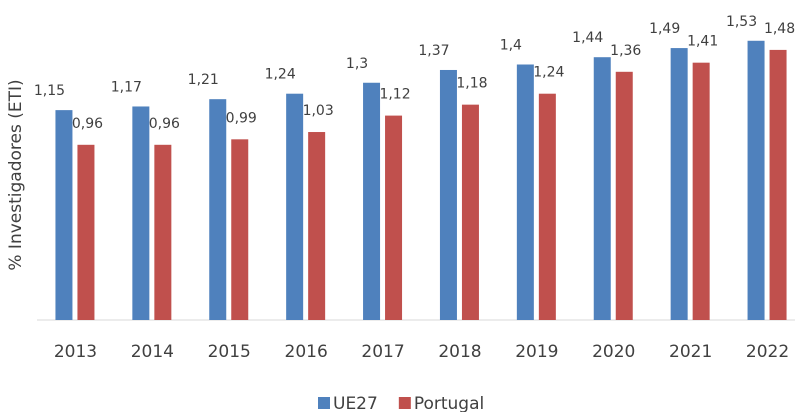  What do you see at coordinates (511, 46) in the screenshot?
I see `data-label: 1,4` at bounding box center [511, 46].